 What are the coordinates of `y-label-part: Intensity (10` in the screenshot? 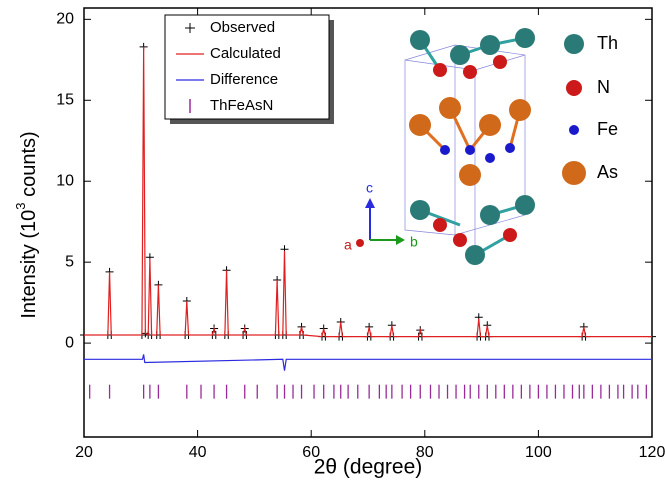 It's located at (29, 264).